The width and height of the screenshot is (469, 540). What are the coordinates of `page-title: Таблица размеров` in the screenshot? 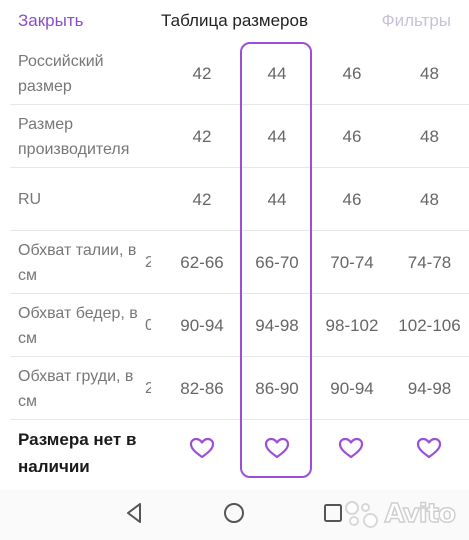 It's located at (234, 20).